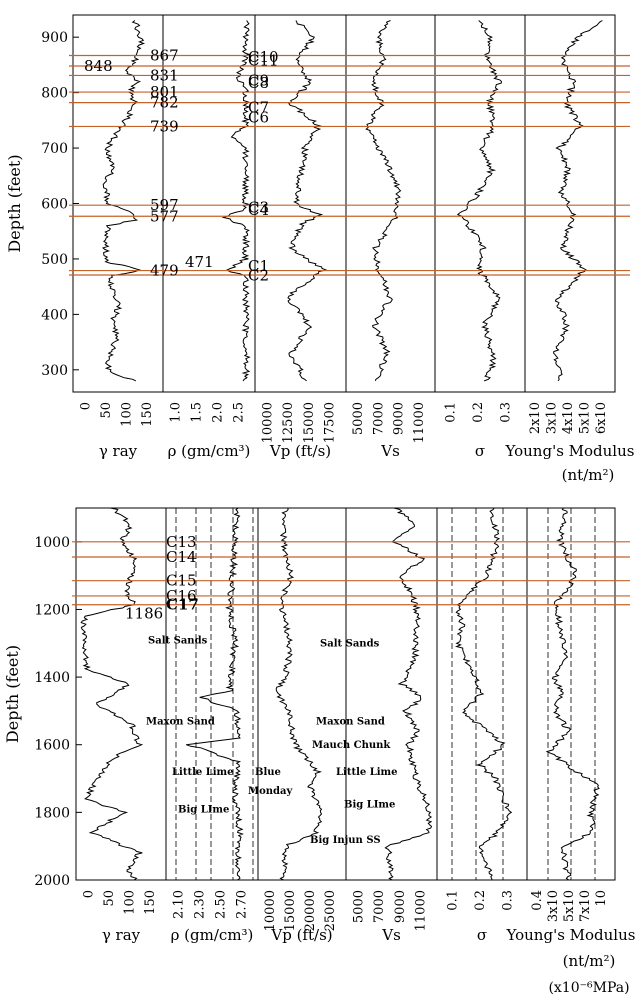 This screenshot has width=642, height=1002. Describe the element at coordinates (585, 906) in the screenshot. I see `xtick-label: 7x10` at that location.